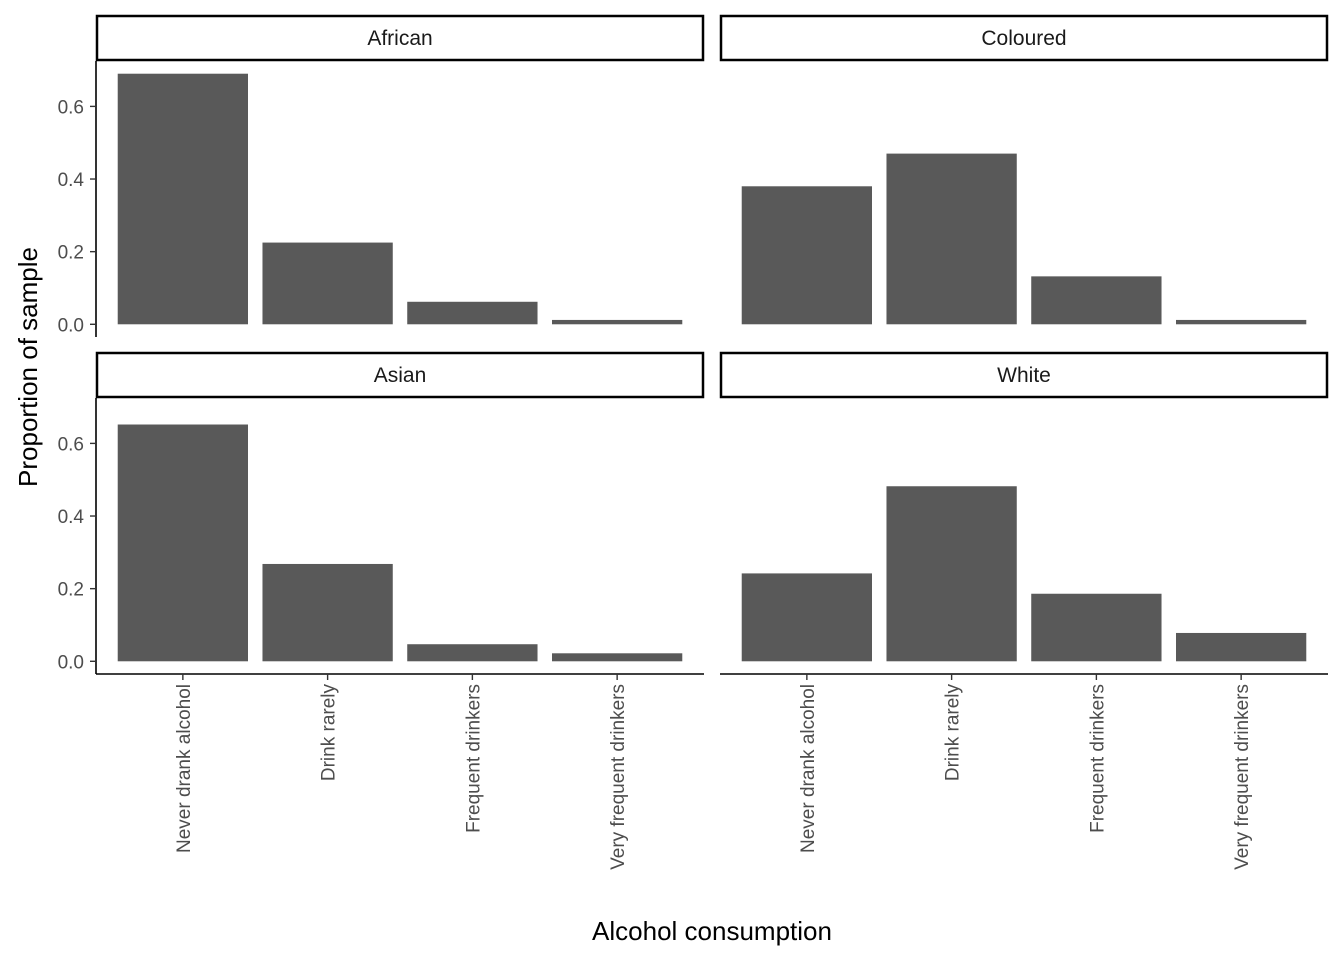 This screenshot has width=1344, height=960. Describe the element at coordinates (712, 931) in the screenshot. I see `x-axis-title: Alcohol consumption` at that location.